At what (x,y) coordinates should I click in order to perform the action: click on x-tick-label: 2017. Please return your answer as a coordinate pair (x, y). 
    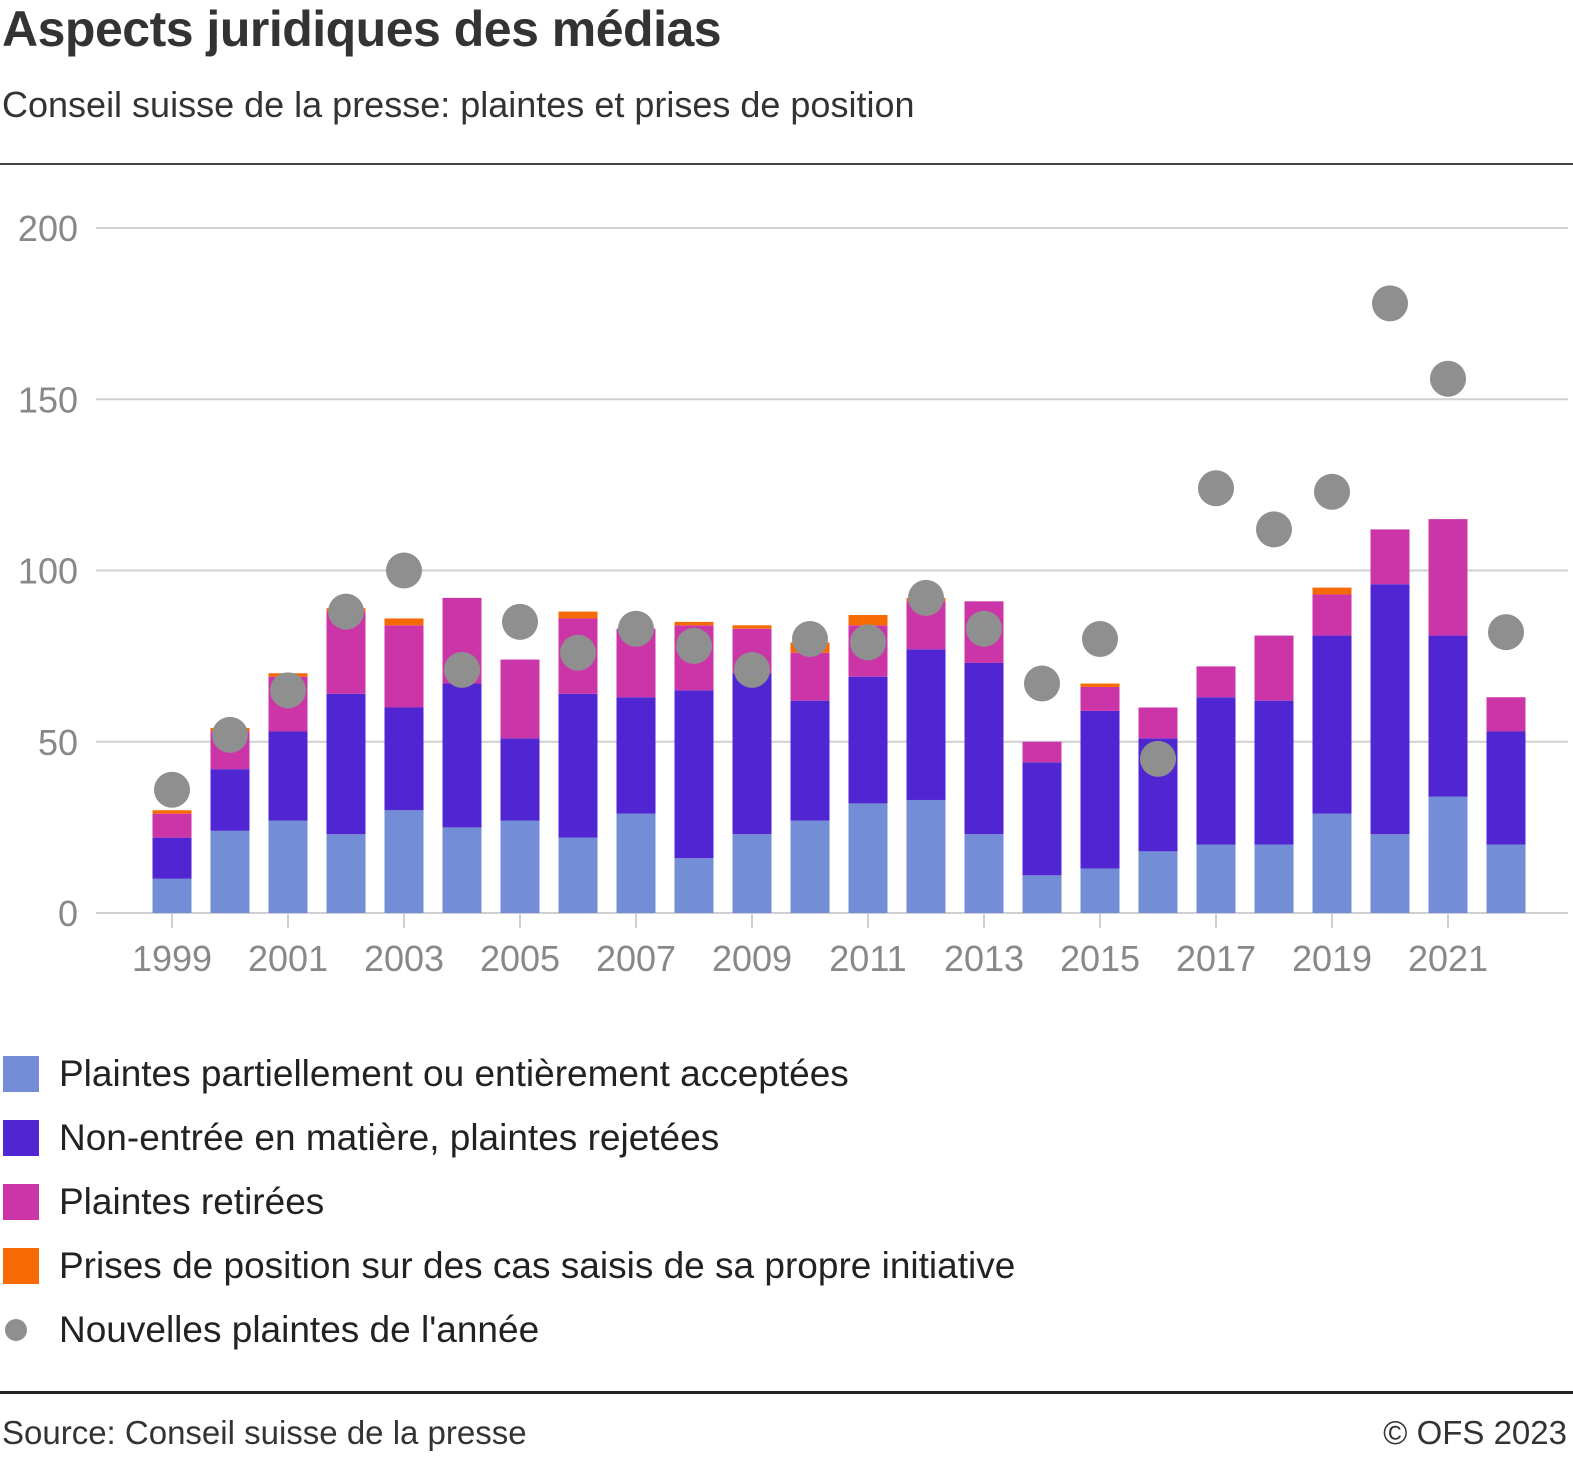
    Looking at the image, I should click on (1216, 958).